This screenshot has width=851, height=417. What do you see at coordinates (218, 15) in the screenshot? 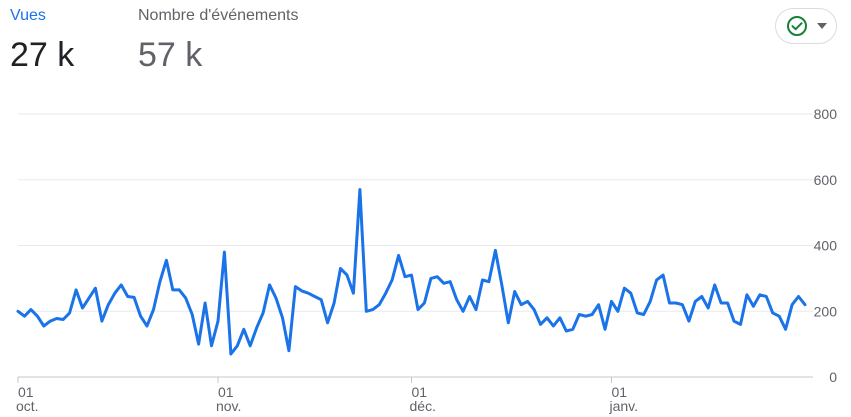
I see `metric-events-label: Nombre d'événements` at bounding box center [218, 15].